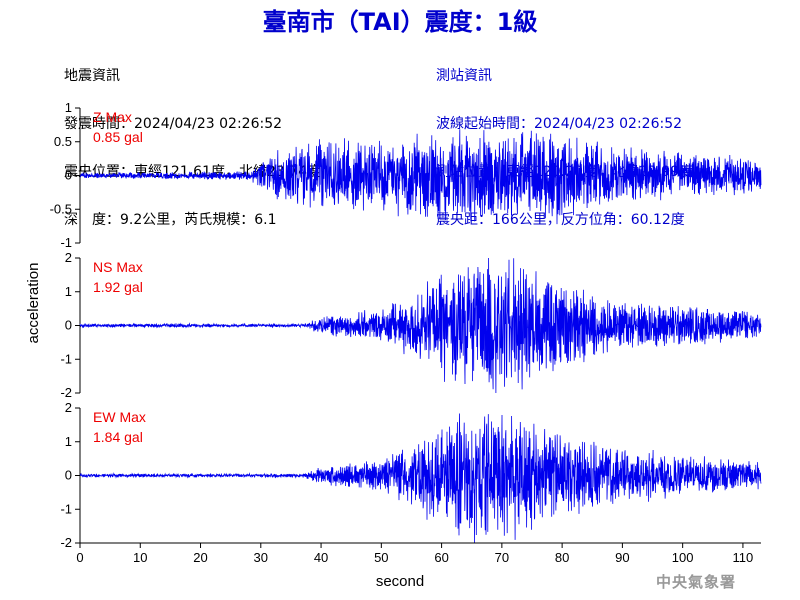  Describe the element at coordinates (79, 557) in the screenshot. I see `x-tick-label: 0` at that location.